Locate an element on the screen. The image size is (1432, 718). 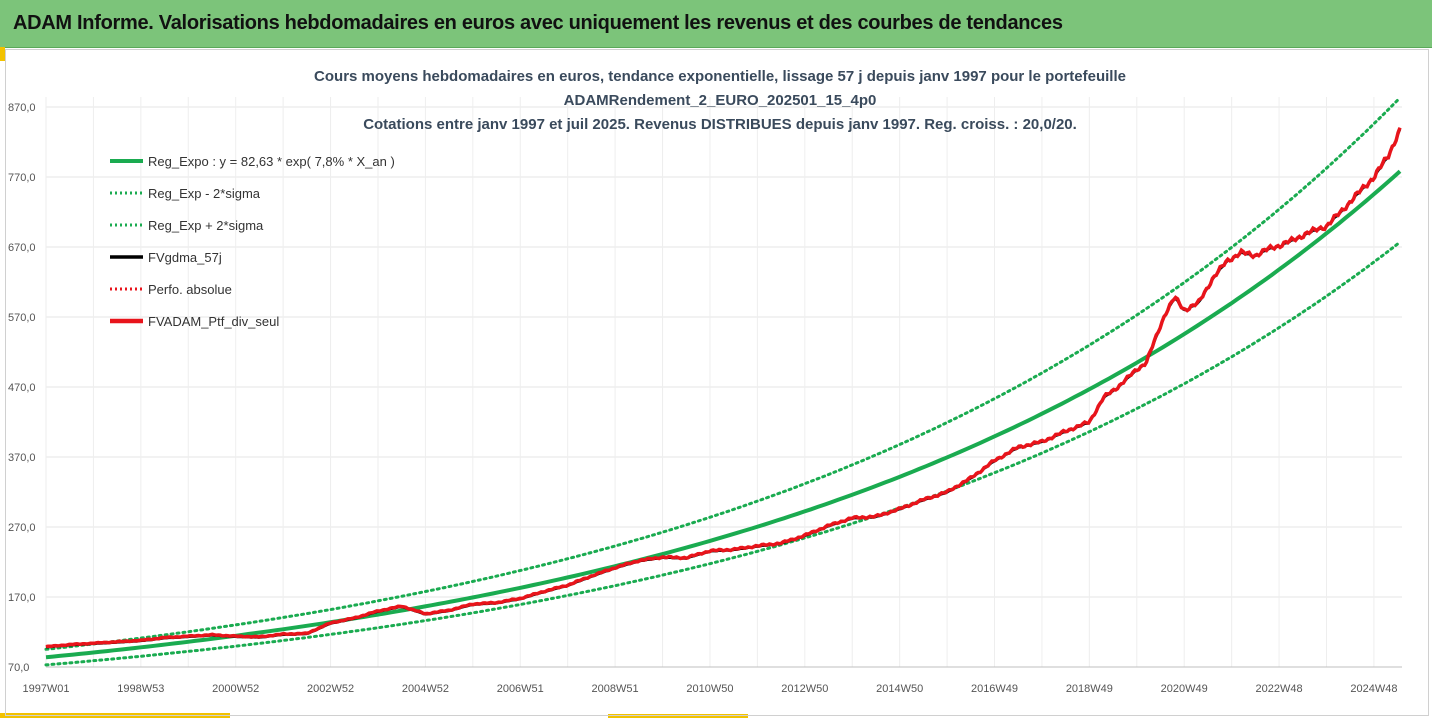
legend-item-reg-exp-minus: Reg_Exp - 2*sigma is located at coordinates (185, 193).